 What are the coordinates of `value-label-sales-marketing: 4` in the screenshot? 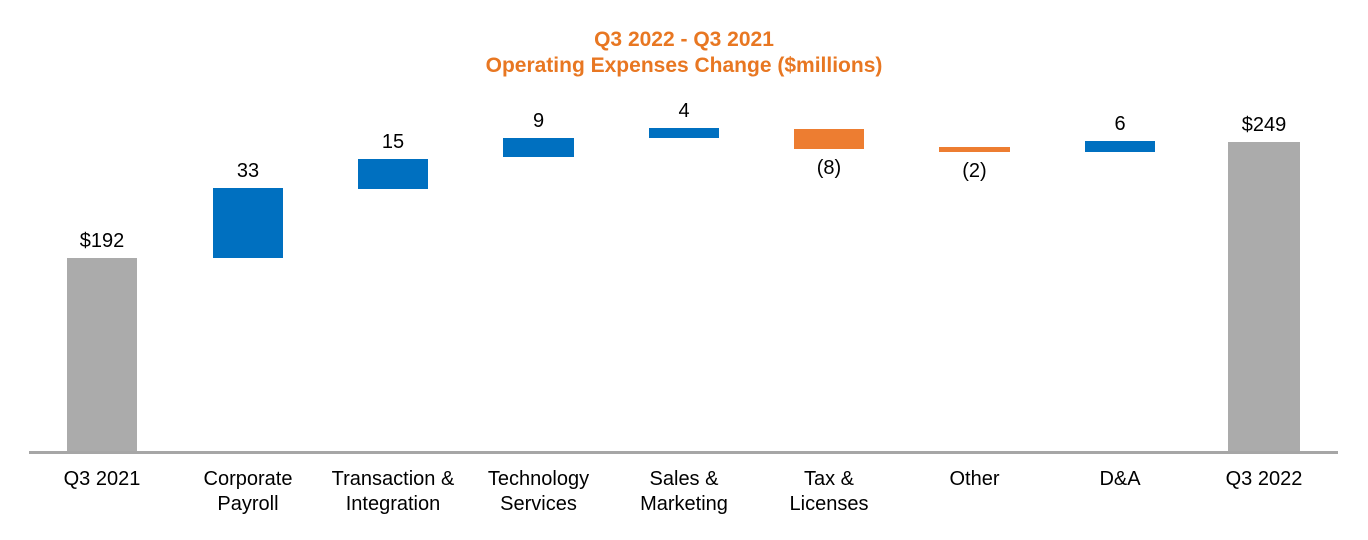 It's located at (684, 111).